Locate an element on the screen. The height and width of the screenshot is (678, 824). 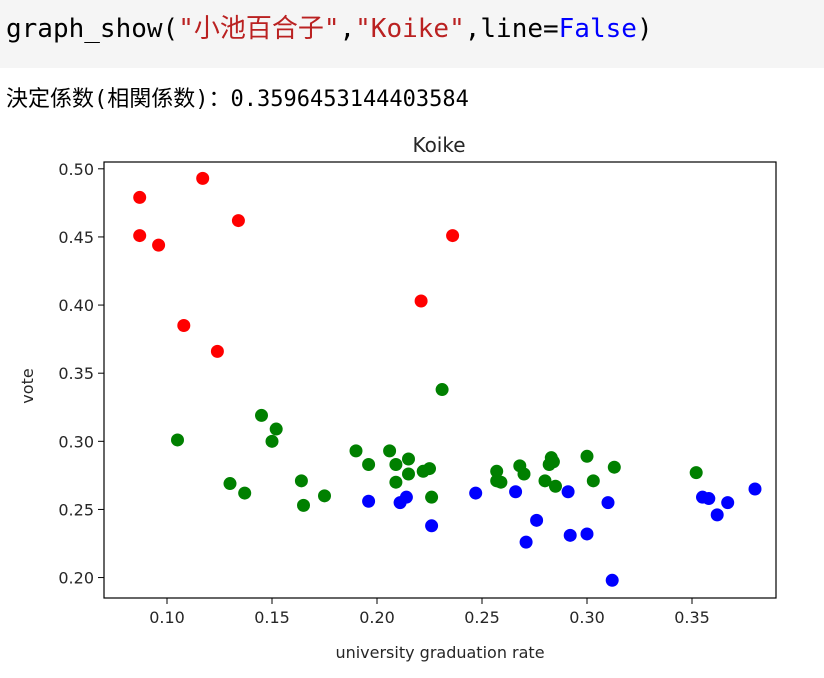
x-axis: 0.10 0.15 0.20 0.25 0.30 0.35 is located at coordinates (429, 612).